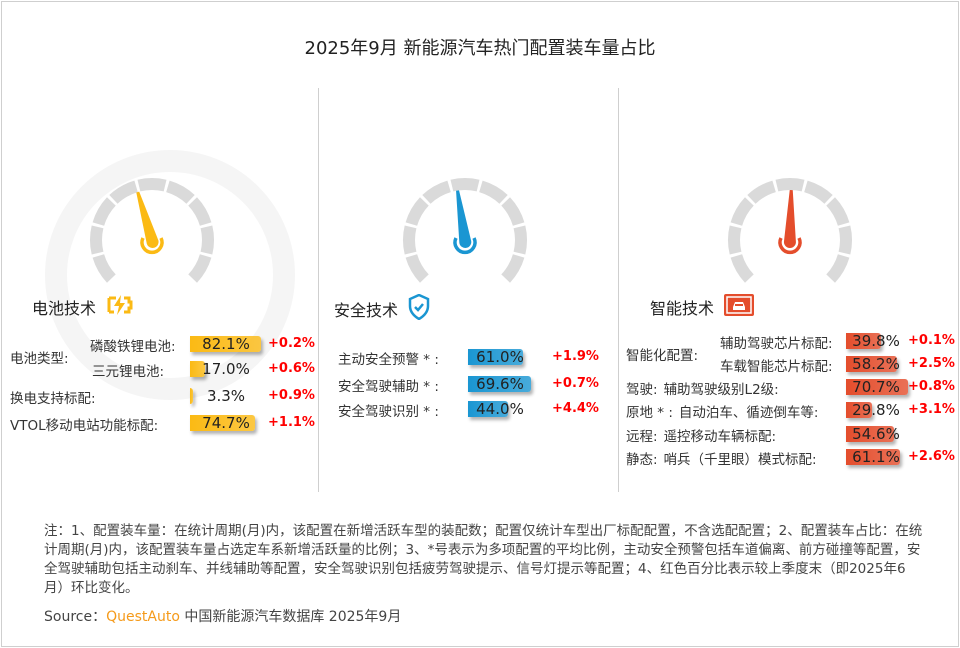 This screenshot has height=648, width=960. I want to click on row-group-label: VTOL移动电站功能标配:, so click(84, 426).